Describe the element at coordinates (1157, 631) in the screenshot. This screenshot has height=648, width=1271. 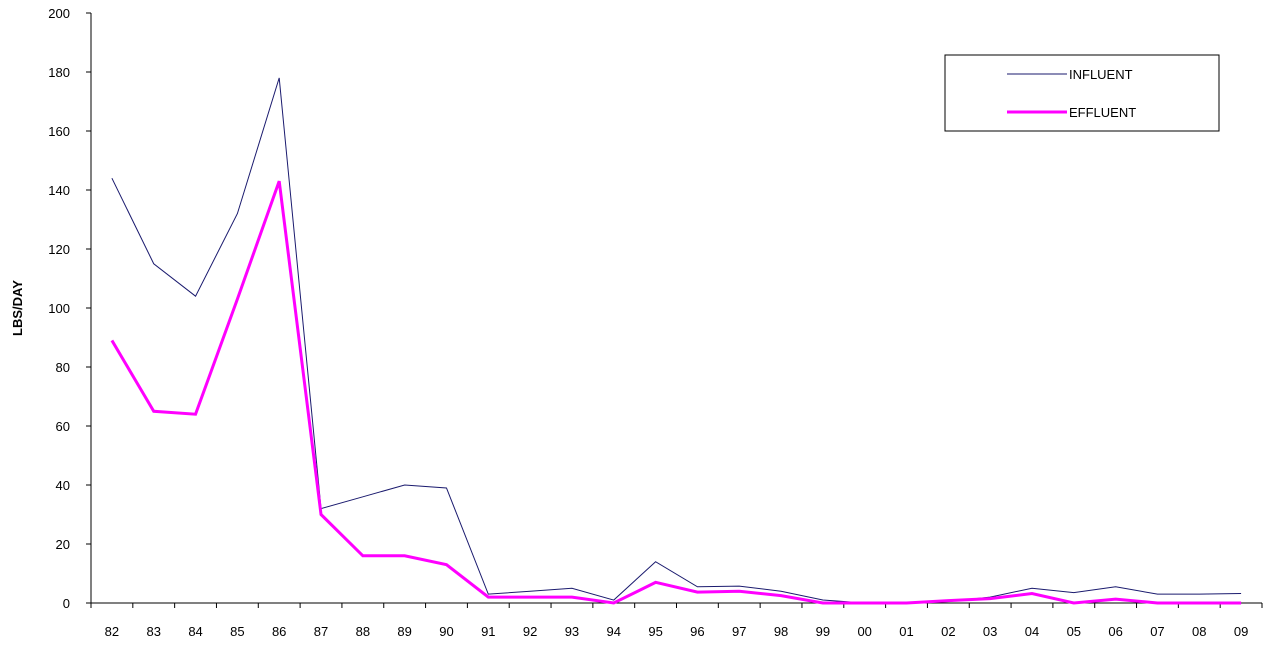
I see `x-tick-label: 07` at that location.